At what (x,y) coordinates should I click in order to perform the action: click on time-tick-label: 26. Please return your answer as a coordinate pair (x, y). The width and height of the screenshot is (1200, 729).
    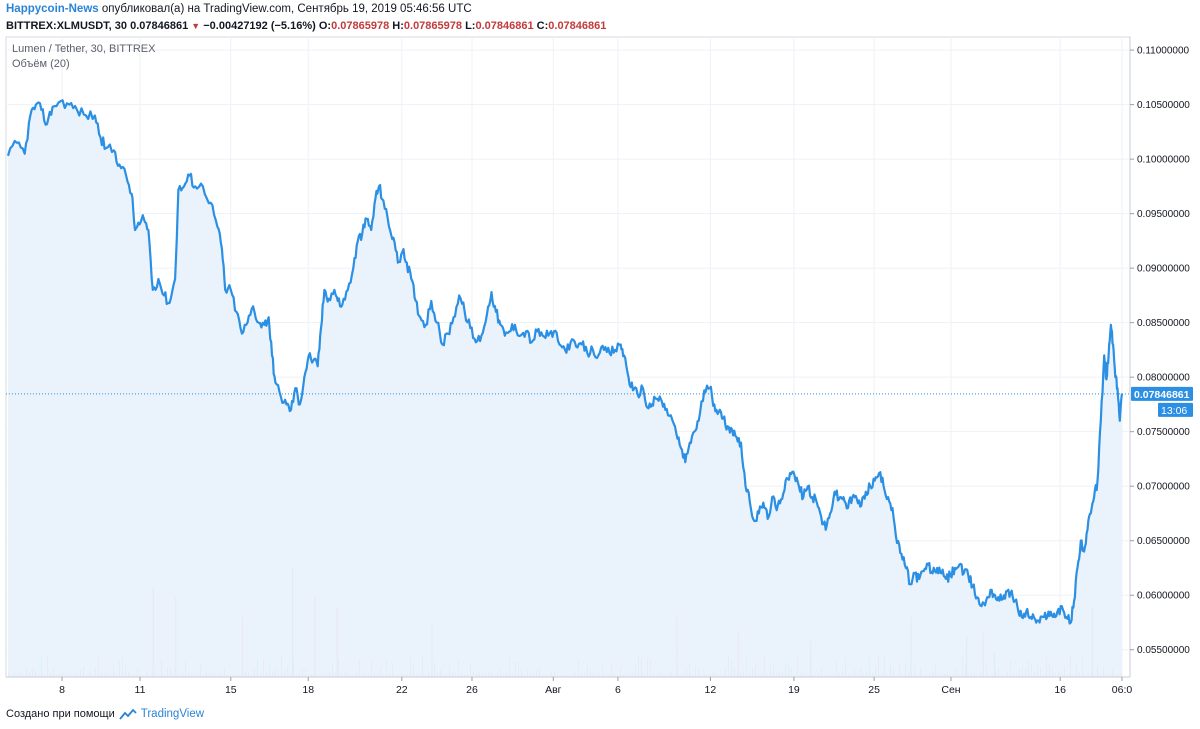
    Looking at the image, I should click on (472, 690).